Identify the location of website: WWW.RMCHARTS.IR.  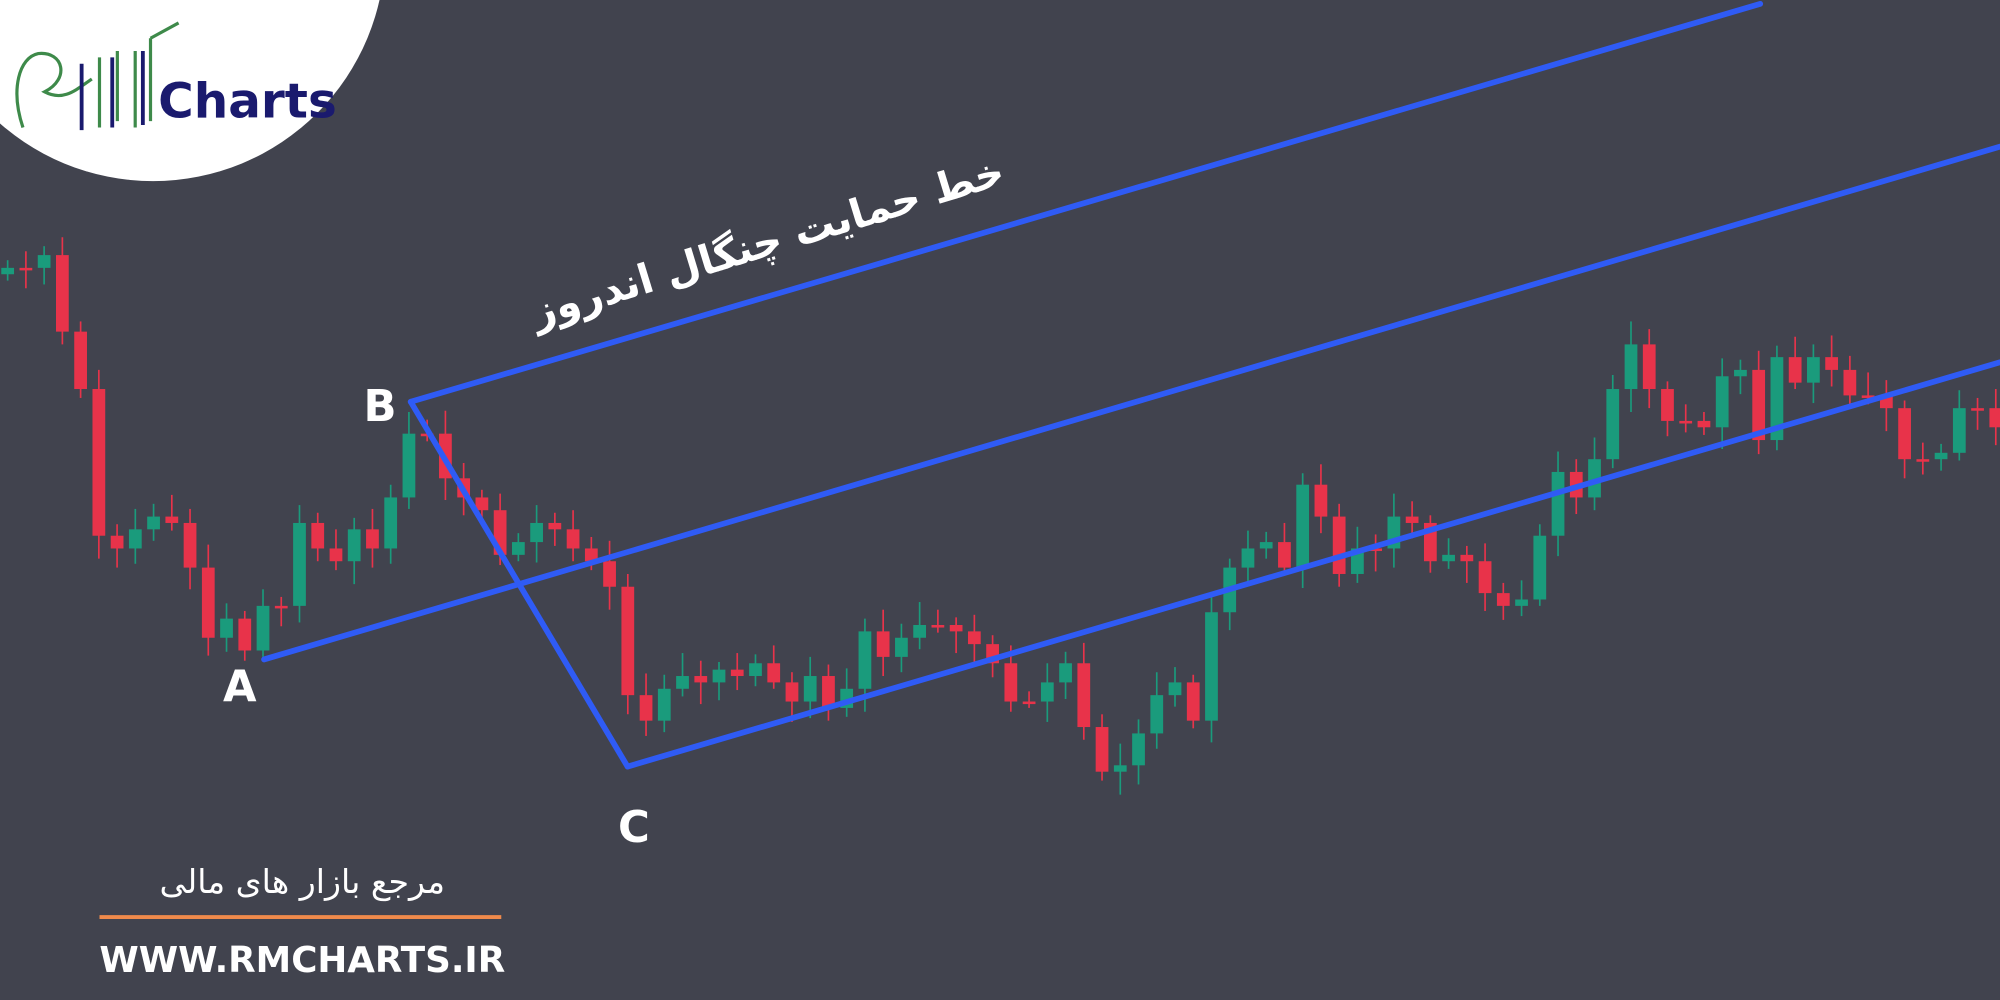
(302, 960).